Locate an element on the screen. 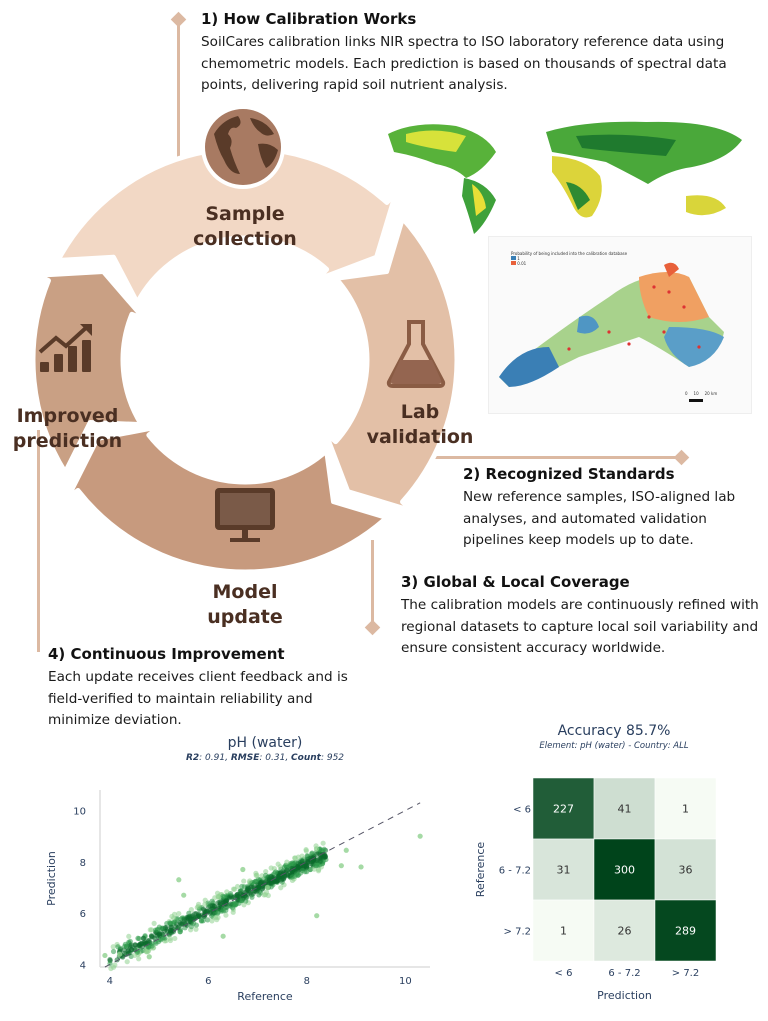 The height and width of the screenshot is (1021, 768). monitor-icon is located at coordinates (245, 517).